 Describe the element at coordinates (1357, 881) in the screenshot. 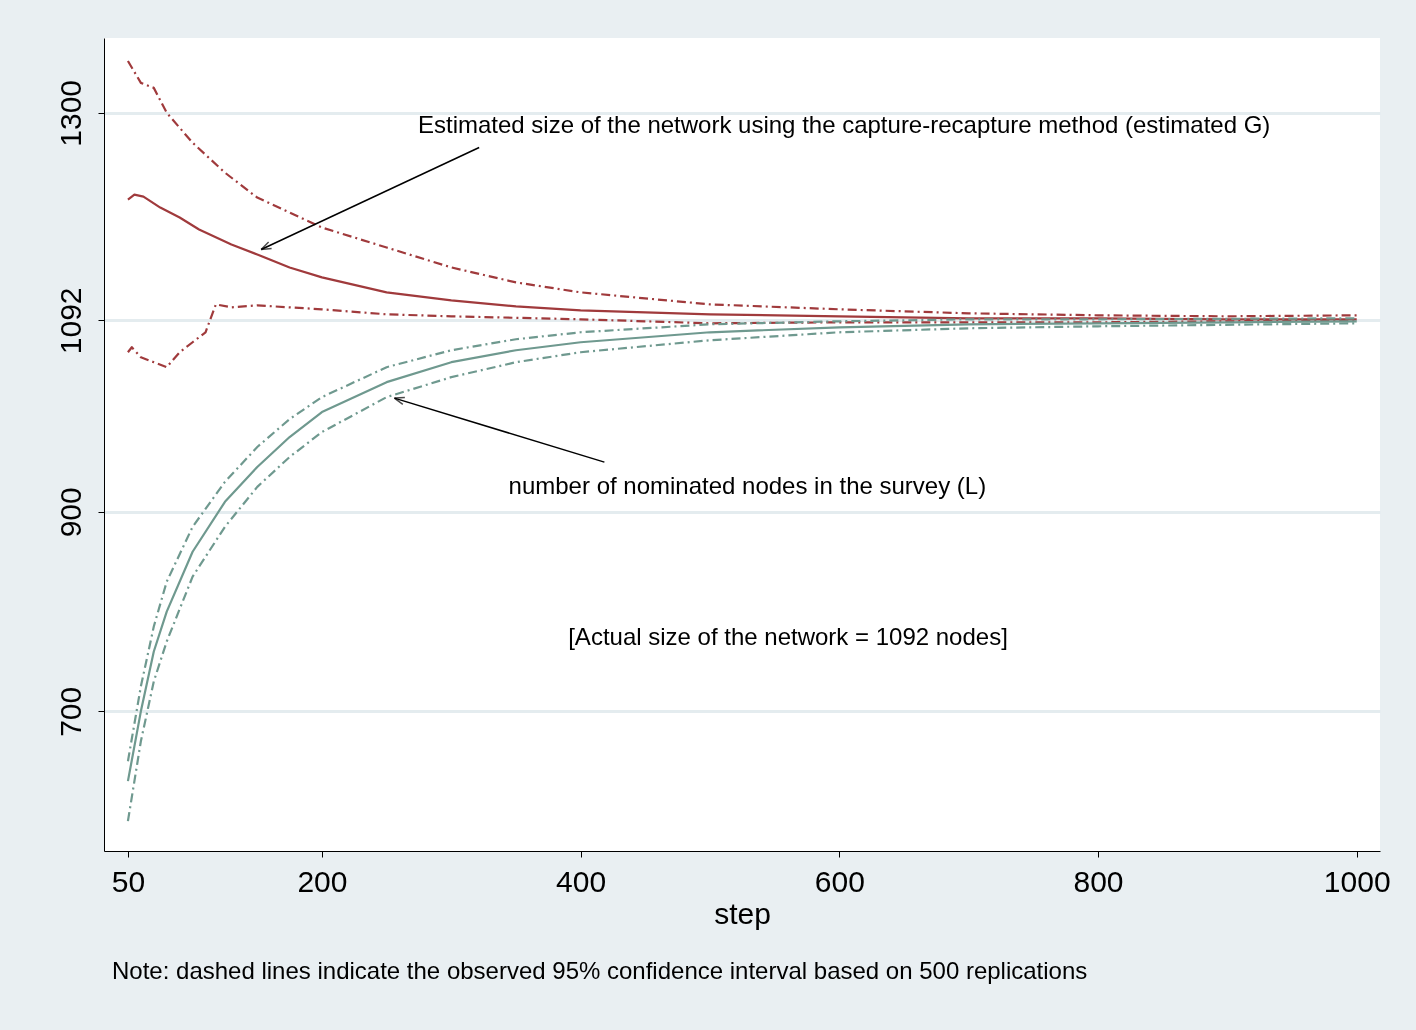

I see `x-tick-label: 1000` at that location.